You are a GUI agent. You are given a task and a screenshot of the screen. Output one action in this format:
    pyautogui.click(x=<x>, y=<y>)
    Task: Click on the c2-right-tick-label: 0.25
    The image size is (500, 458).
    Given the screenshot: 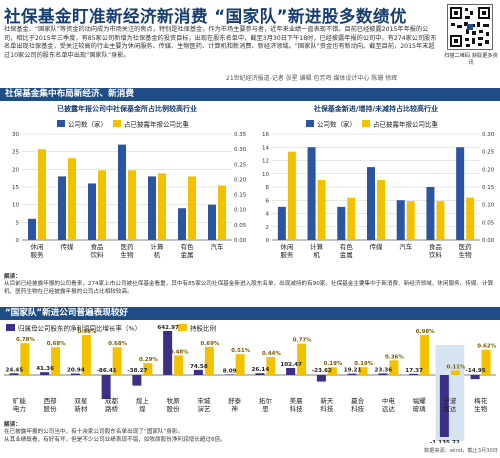 What is the action you would take?
    pyautogui.click(x=488, y=153)
    